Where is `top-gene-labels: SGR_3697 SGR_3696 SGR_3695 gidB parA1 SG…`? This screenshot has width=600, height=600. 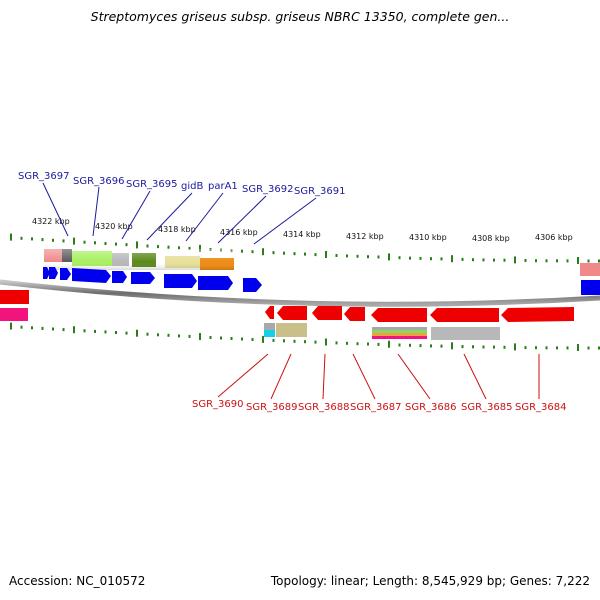 top-gene-labels: SGR_3697 SGR_3696 SGR_3695 gidB parA1 SG… is located at coordinates (182, 208).